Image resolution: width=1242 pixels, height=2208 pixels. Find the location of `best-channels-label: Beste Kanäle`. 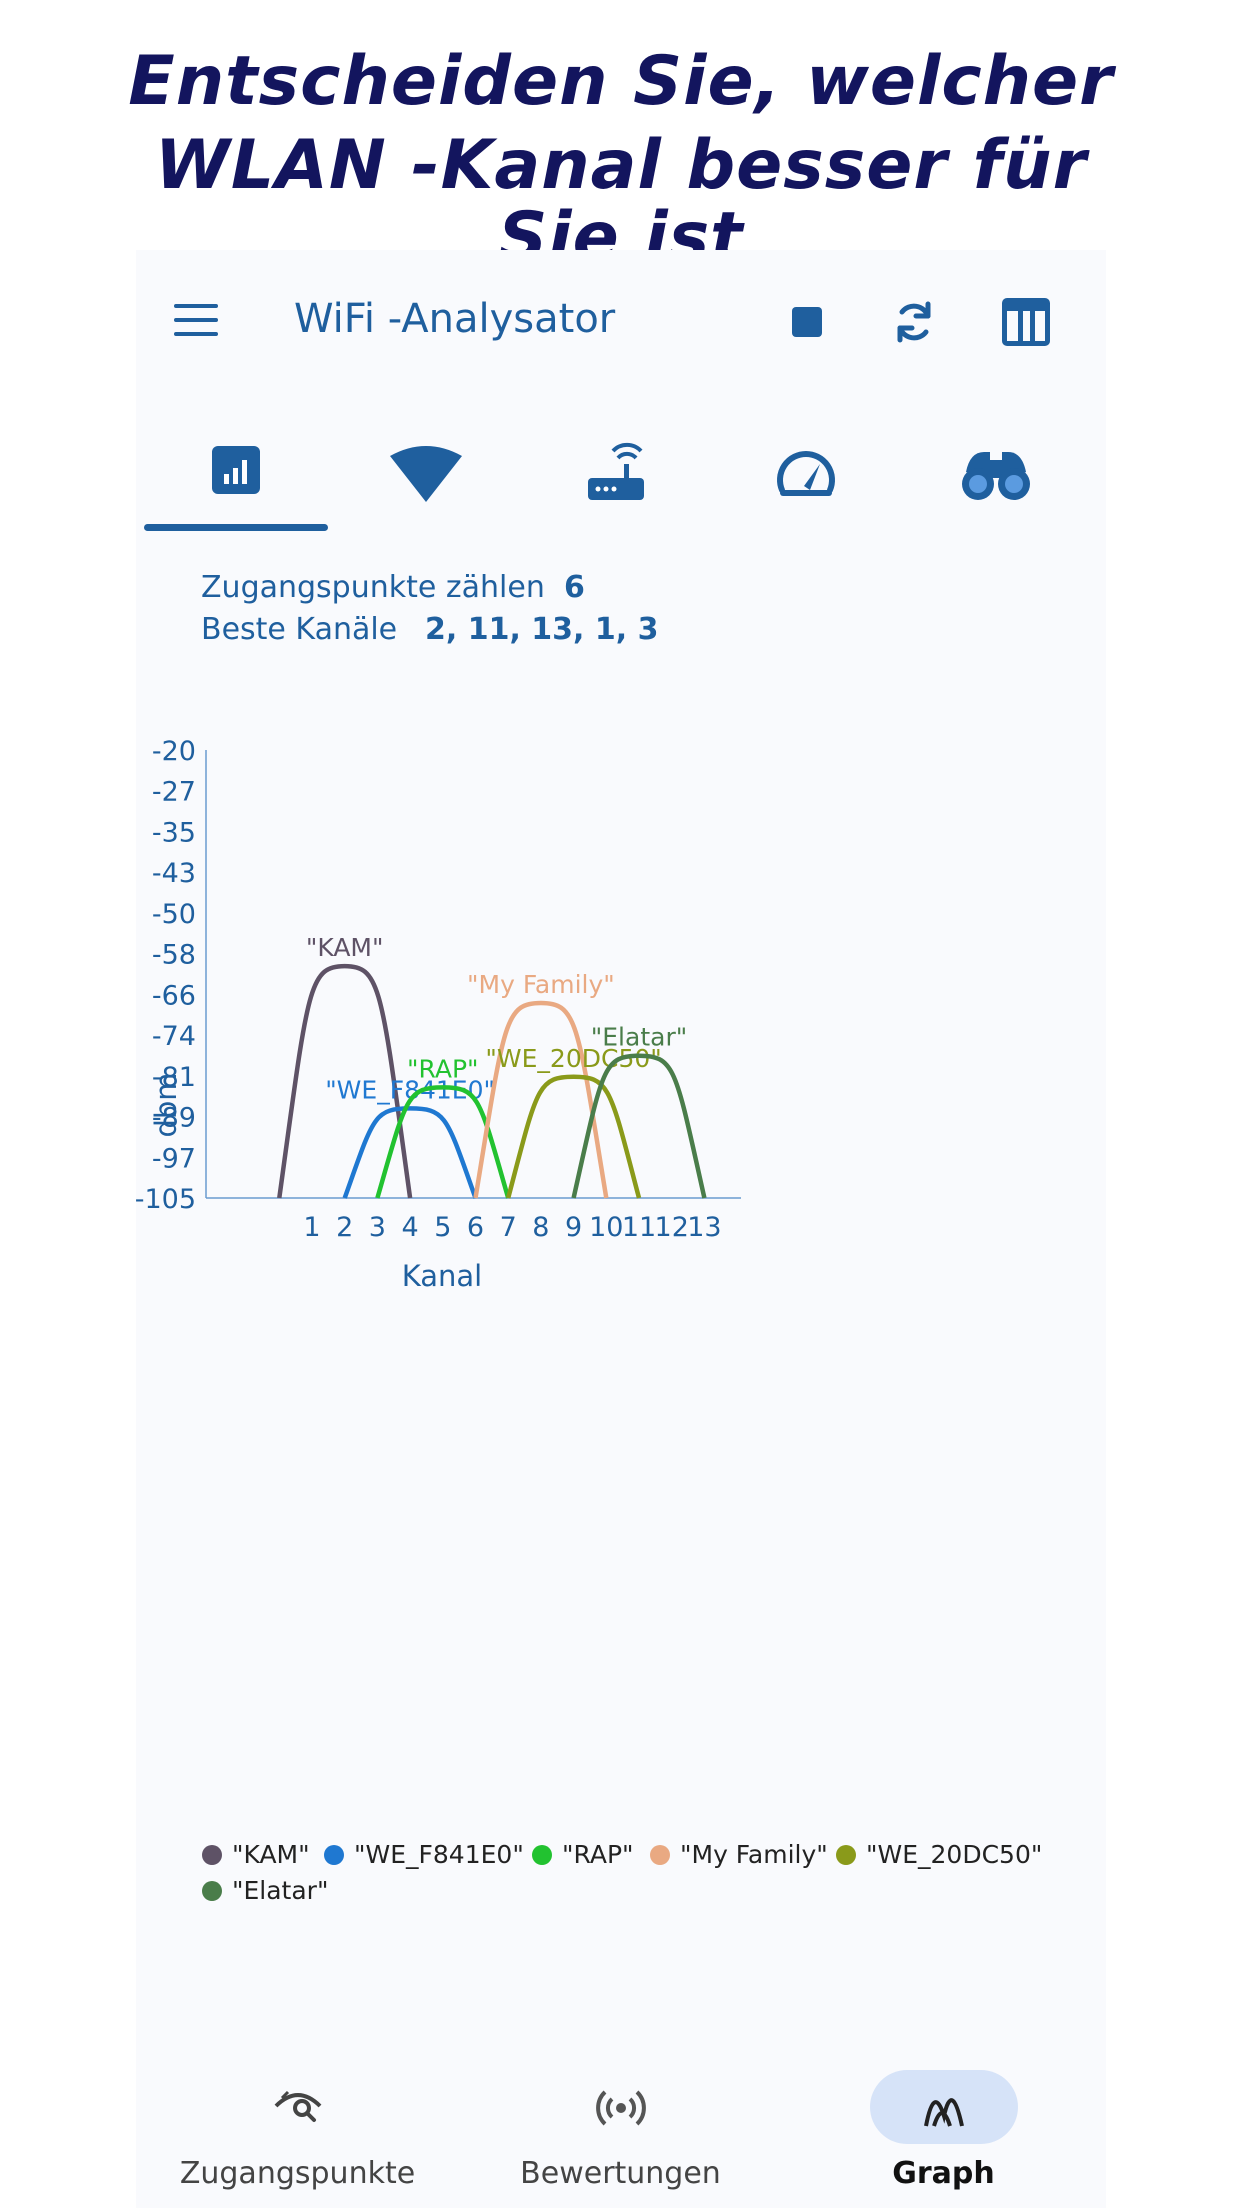

best-channels-label: Beste Kanäle is located at coordinates (299, 629).